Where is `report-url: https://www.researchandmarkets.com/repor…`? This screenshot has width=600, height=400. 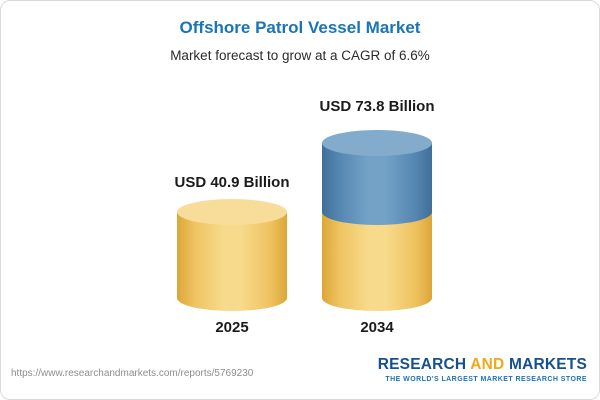
report-url: https://www.researchandmarkets.com/repor… is located at coordinates (132, 373).